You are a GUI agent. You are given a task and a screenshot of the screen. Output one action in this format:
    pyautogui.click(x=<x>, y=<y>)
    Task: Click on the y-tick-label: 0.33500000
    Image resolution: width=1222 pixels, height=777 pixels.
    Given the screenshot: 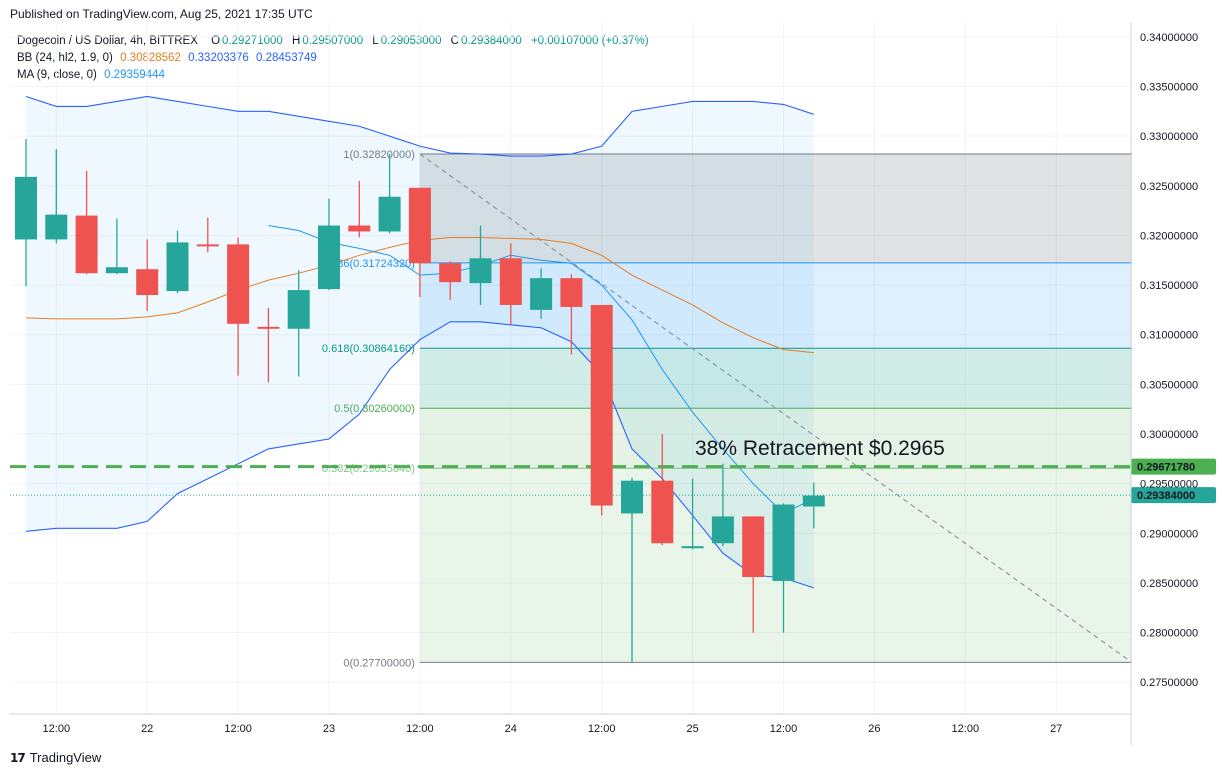 What is the action you would take?
    pyautogui.click(x=1169, y=88)
    